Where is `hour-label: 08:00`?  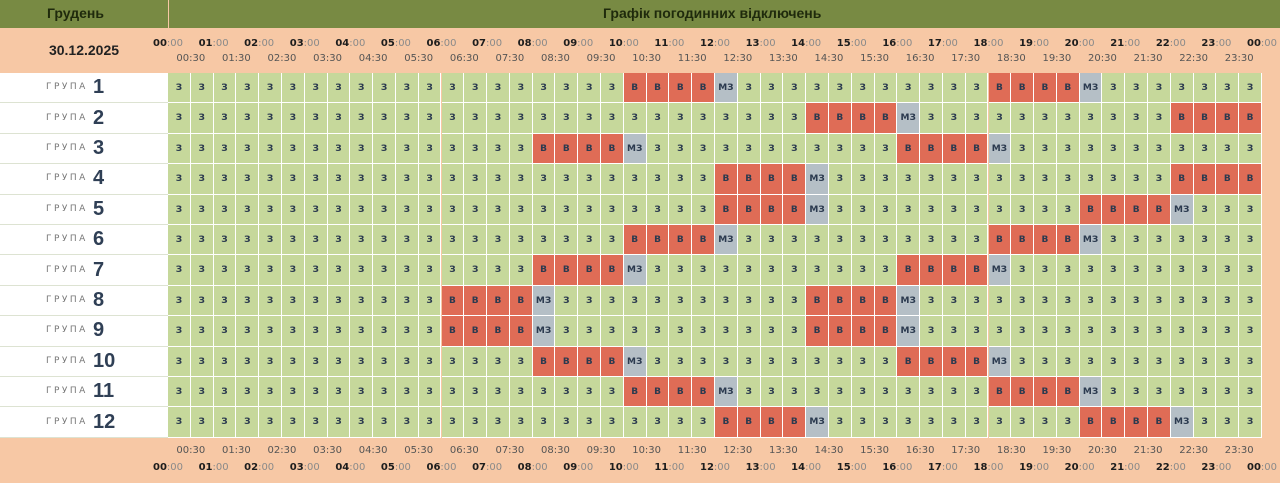
hour-label: 08:00 is located at coordinates (533, 467).